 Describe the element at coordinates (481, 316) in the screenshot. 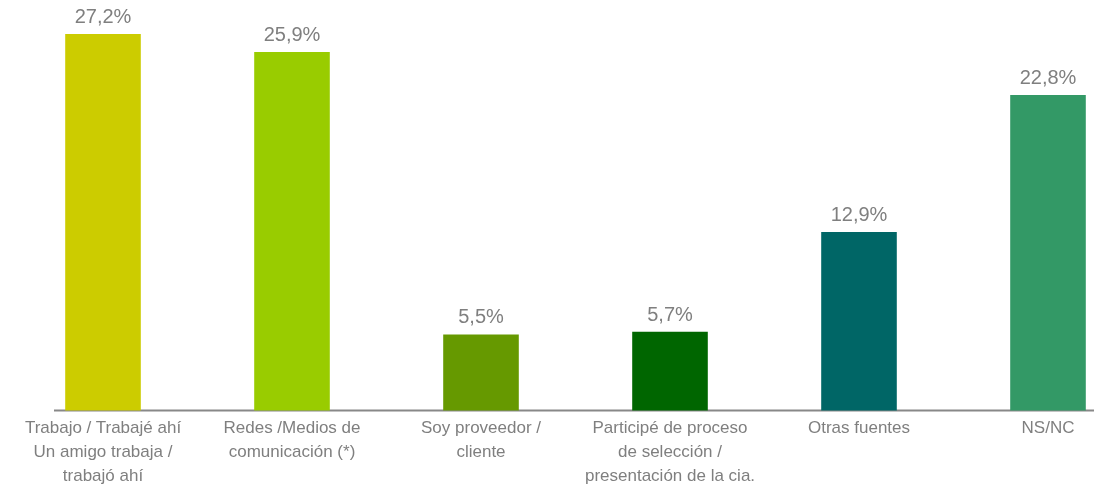

I see `data-label: 5,5%` at that location.